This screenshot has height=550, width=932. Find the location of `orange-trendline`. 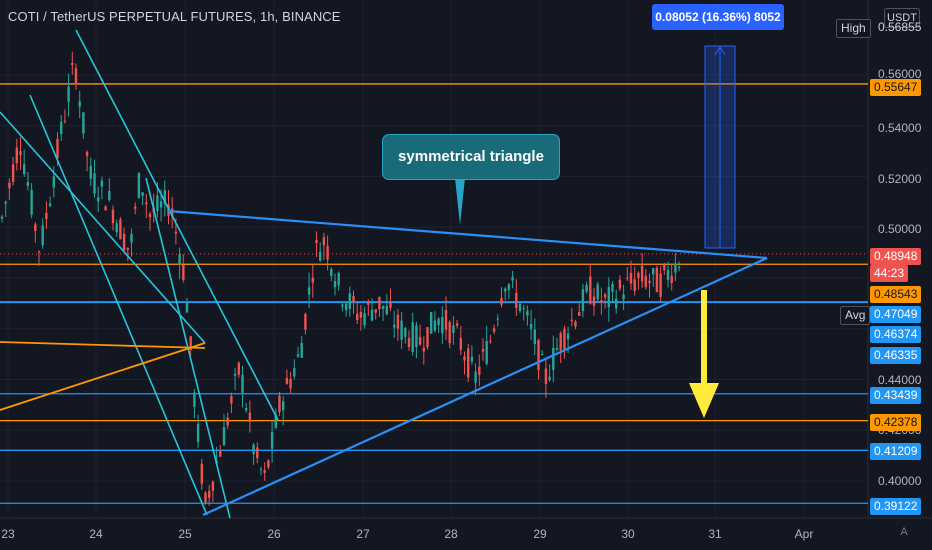

orange-trendline is located at coordinates (103, 345).